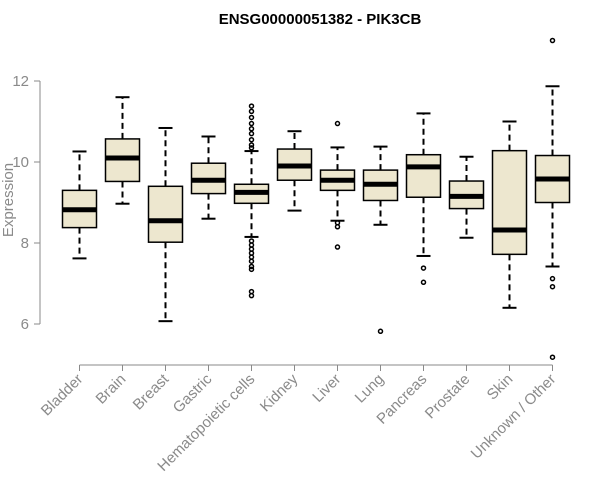 This screenshot has height=500, width=600. Describe the element at coordinates (423, 199) in the screenshot. I see `box-pancreas` at that location.